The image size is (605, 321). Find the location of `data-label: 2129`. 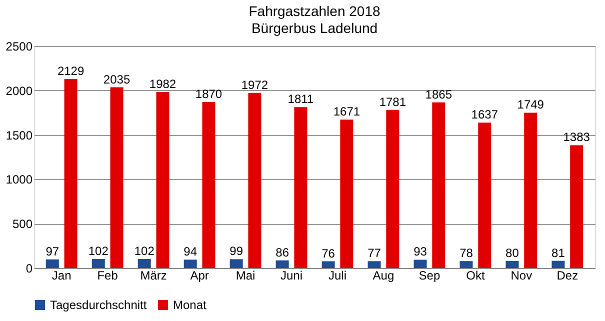

data-label: 2129 is located at coordinates (70, 71).